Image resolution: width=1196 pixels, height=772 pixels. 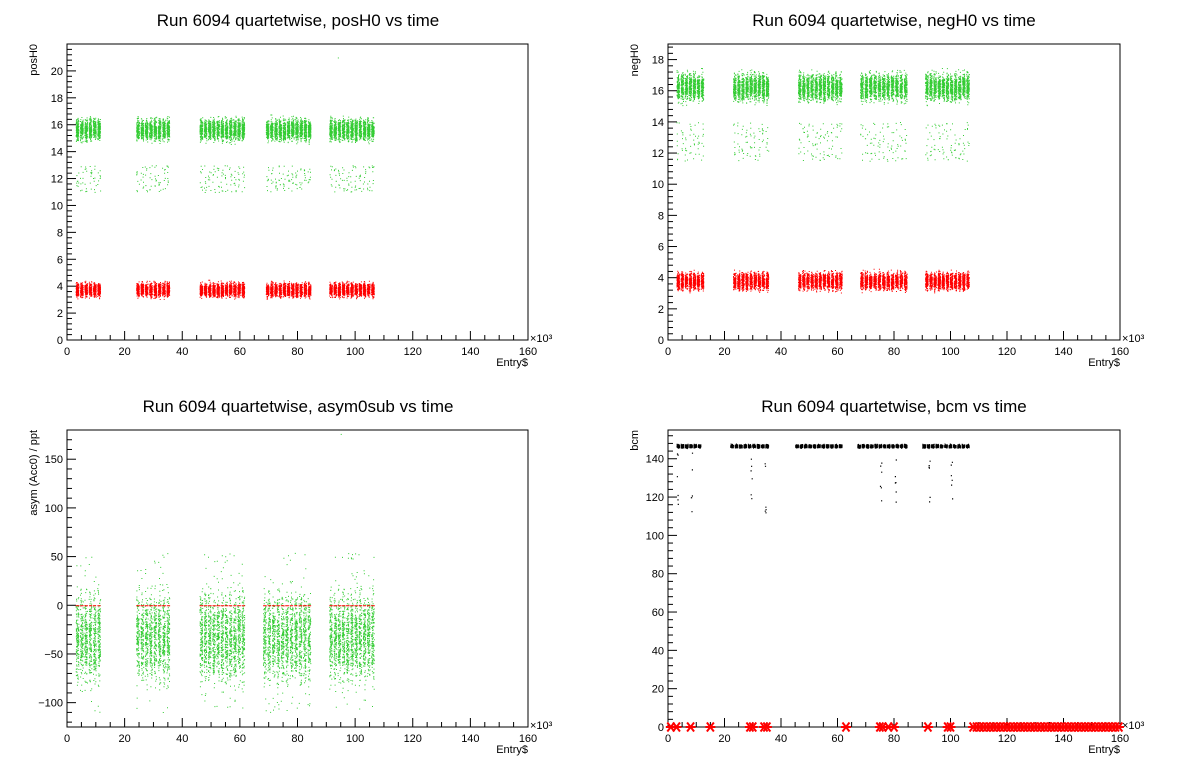 What do you see at coordinates (658, 613) in the screenshot?
I see `y-tick-label: 60` at bounding box center [658, 613].